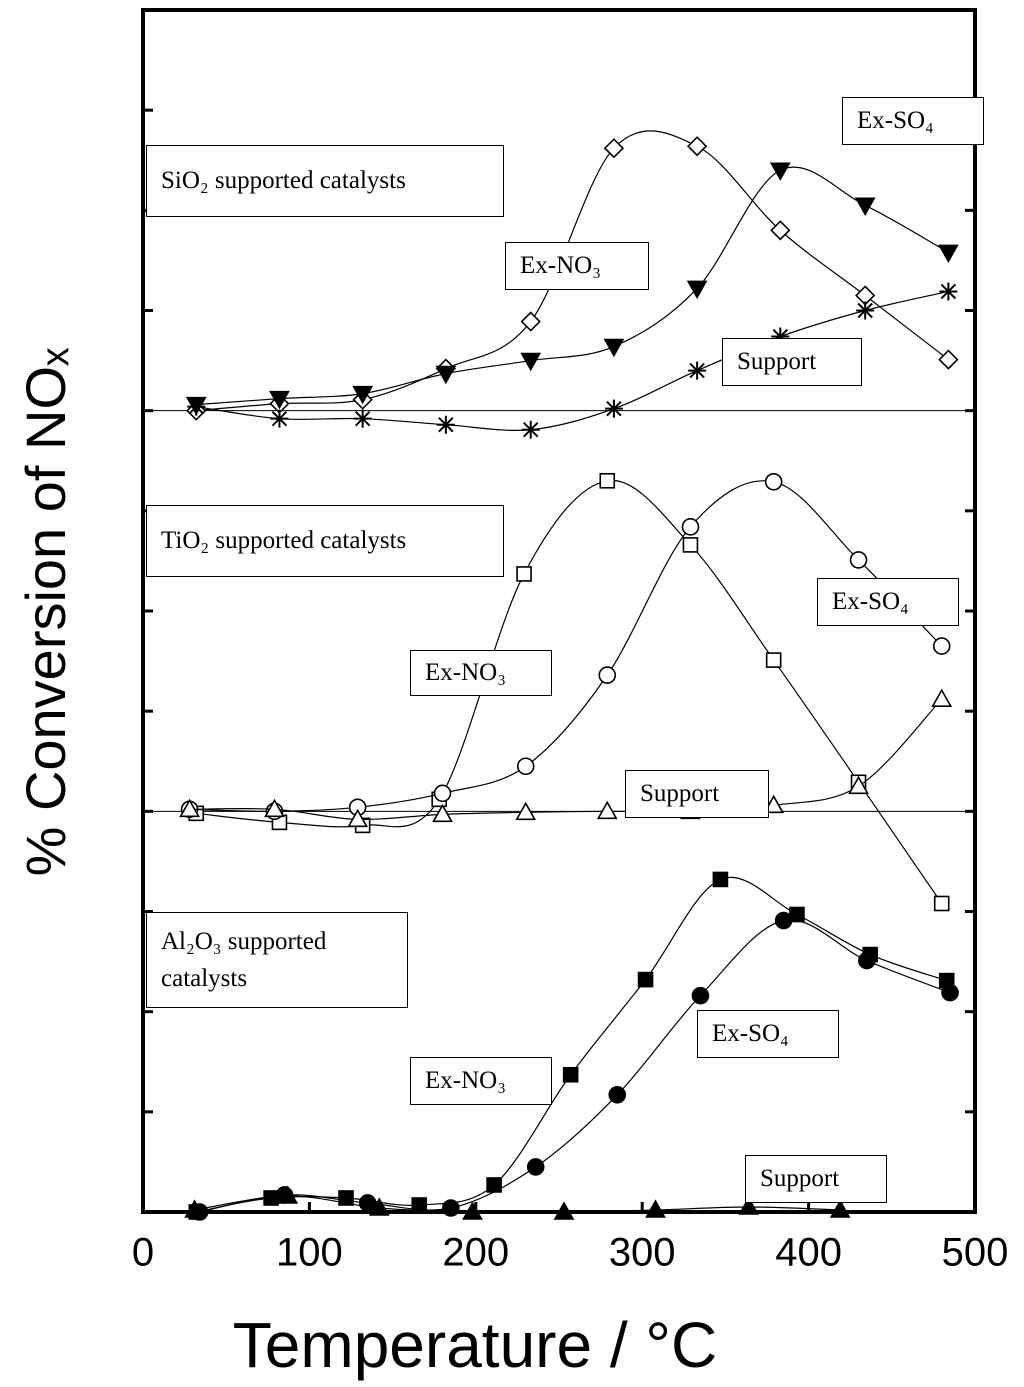  Describe the element at coordinates (475, 1345) in the screenshot. I see `x-axis-title: Temperature / °C` at that location.